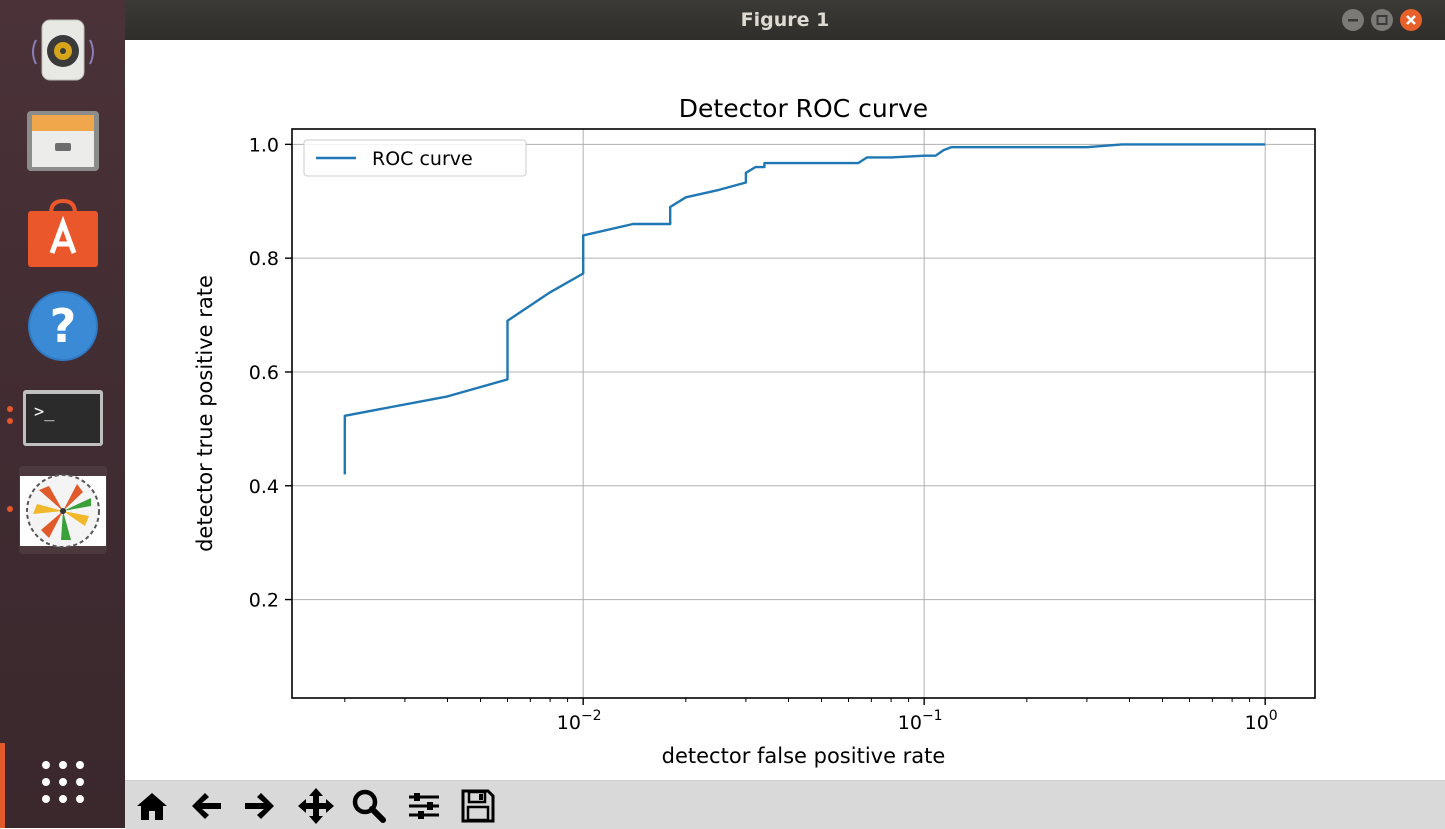 Image resolution: width=1445 pixels, height=829 pixels. I want to click on x-tick-label: 10⁻², so click(579, 721).